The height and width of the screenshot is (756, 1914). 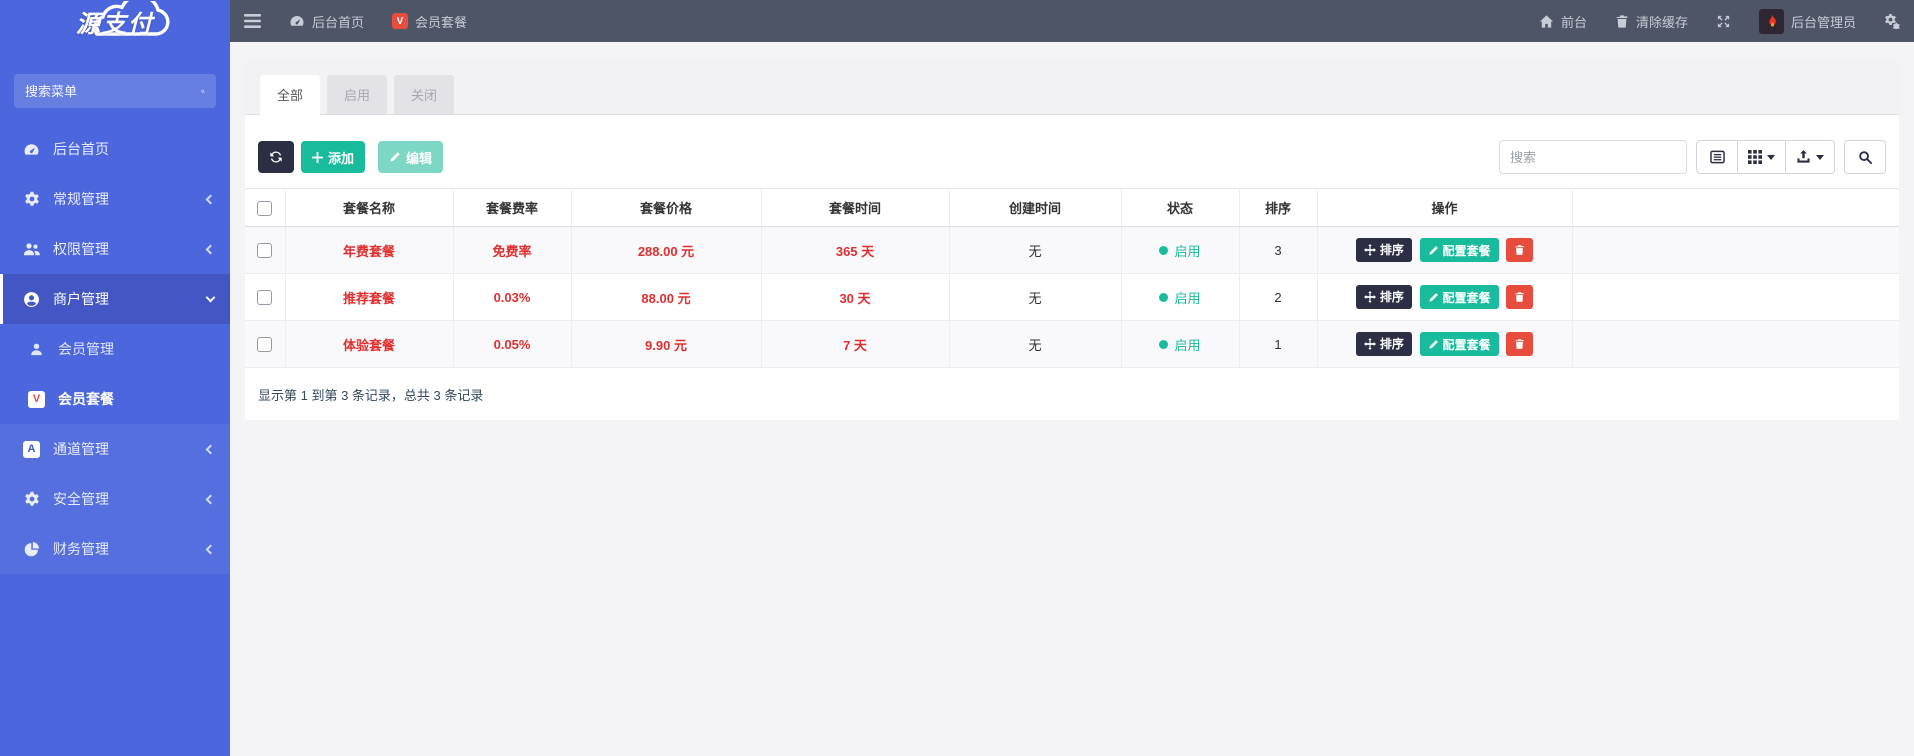 I want to click on edit-button-label: 编辑, so click(x=419, y=158).